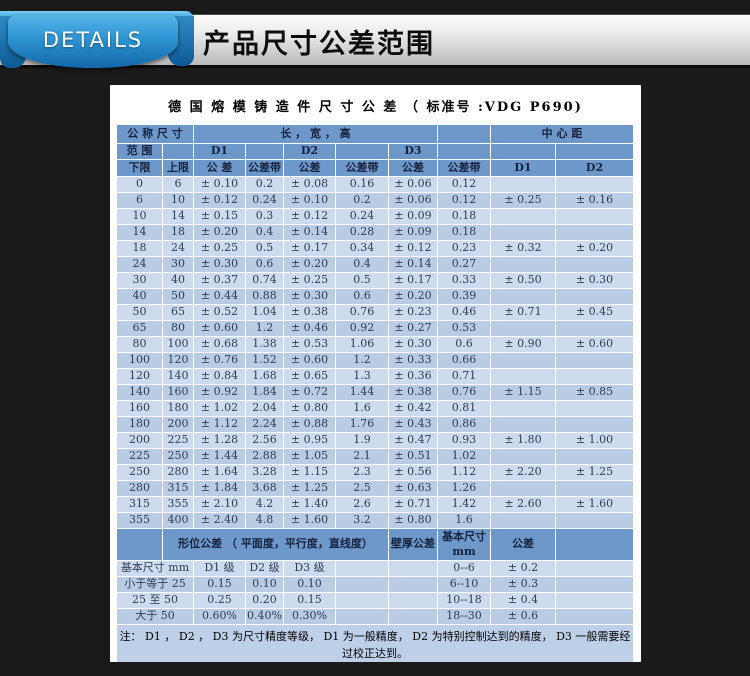 The height and width of the screenshot is (676, 750). Describe the element at coordinates (264, 504) in the screenshot. I see `table-cell: 4.2` at that location.